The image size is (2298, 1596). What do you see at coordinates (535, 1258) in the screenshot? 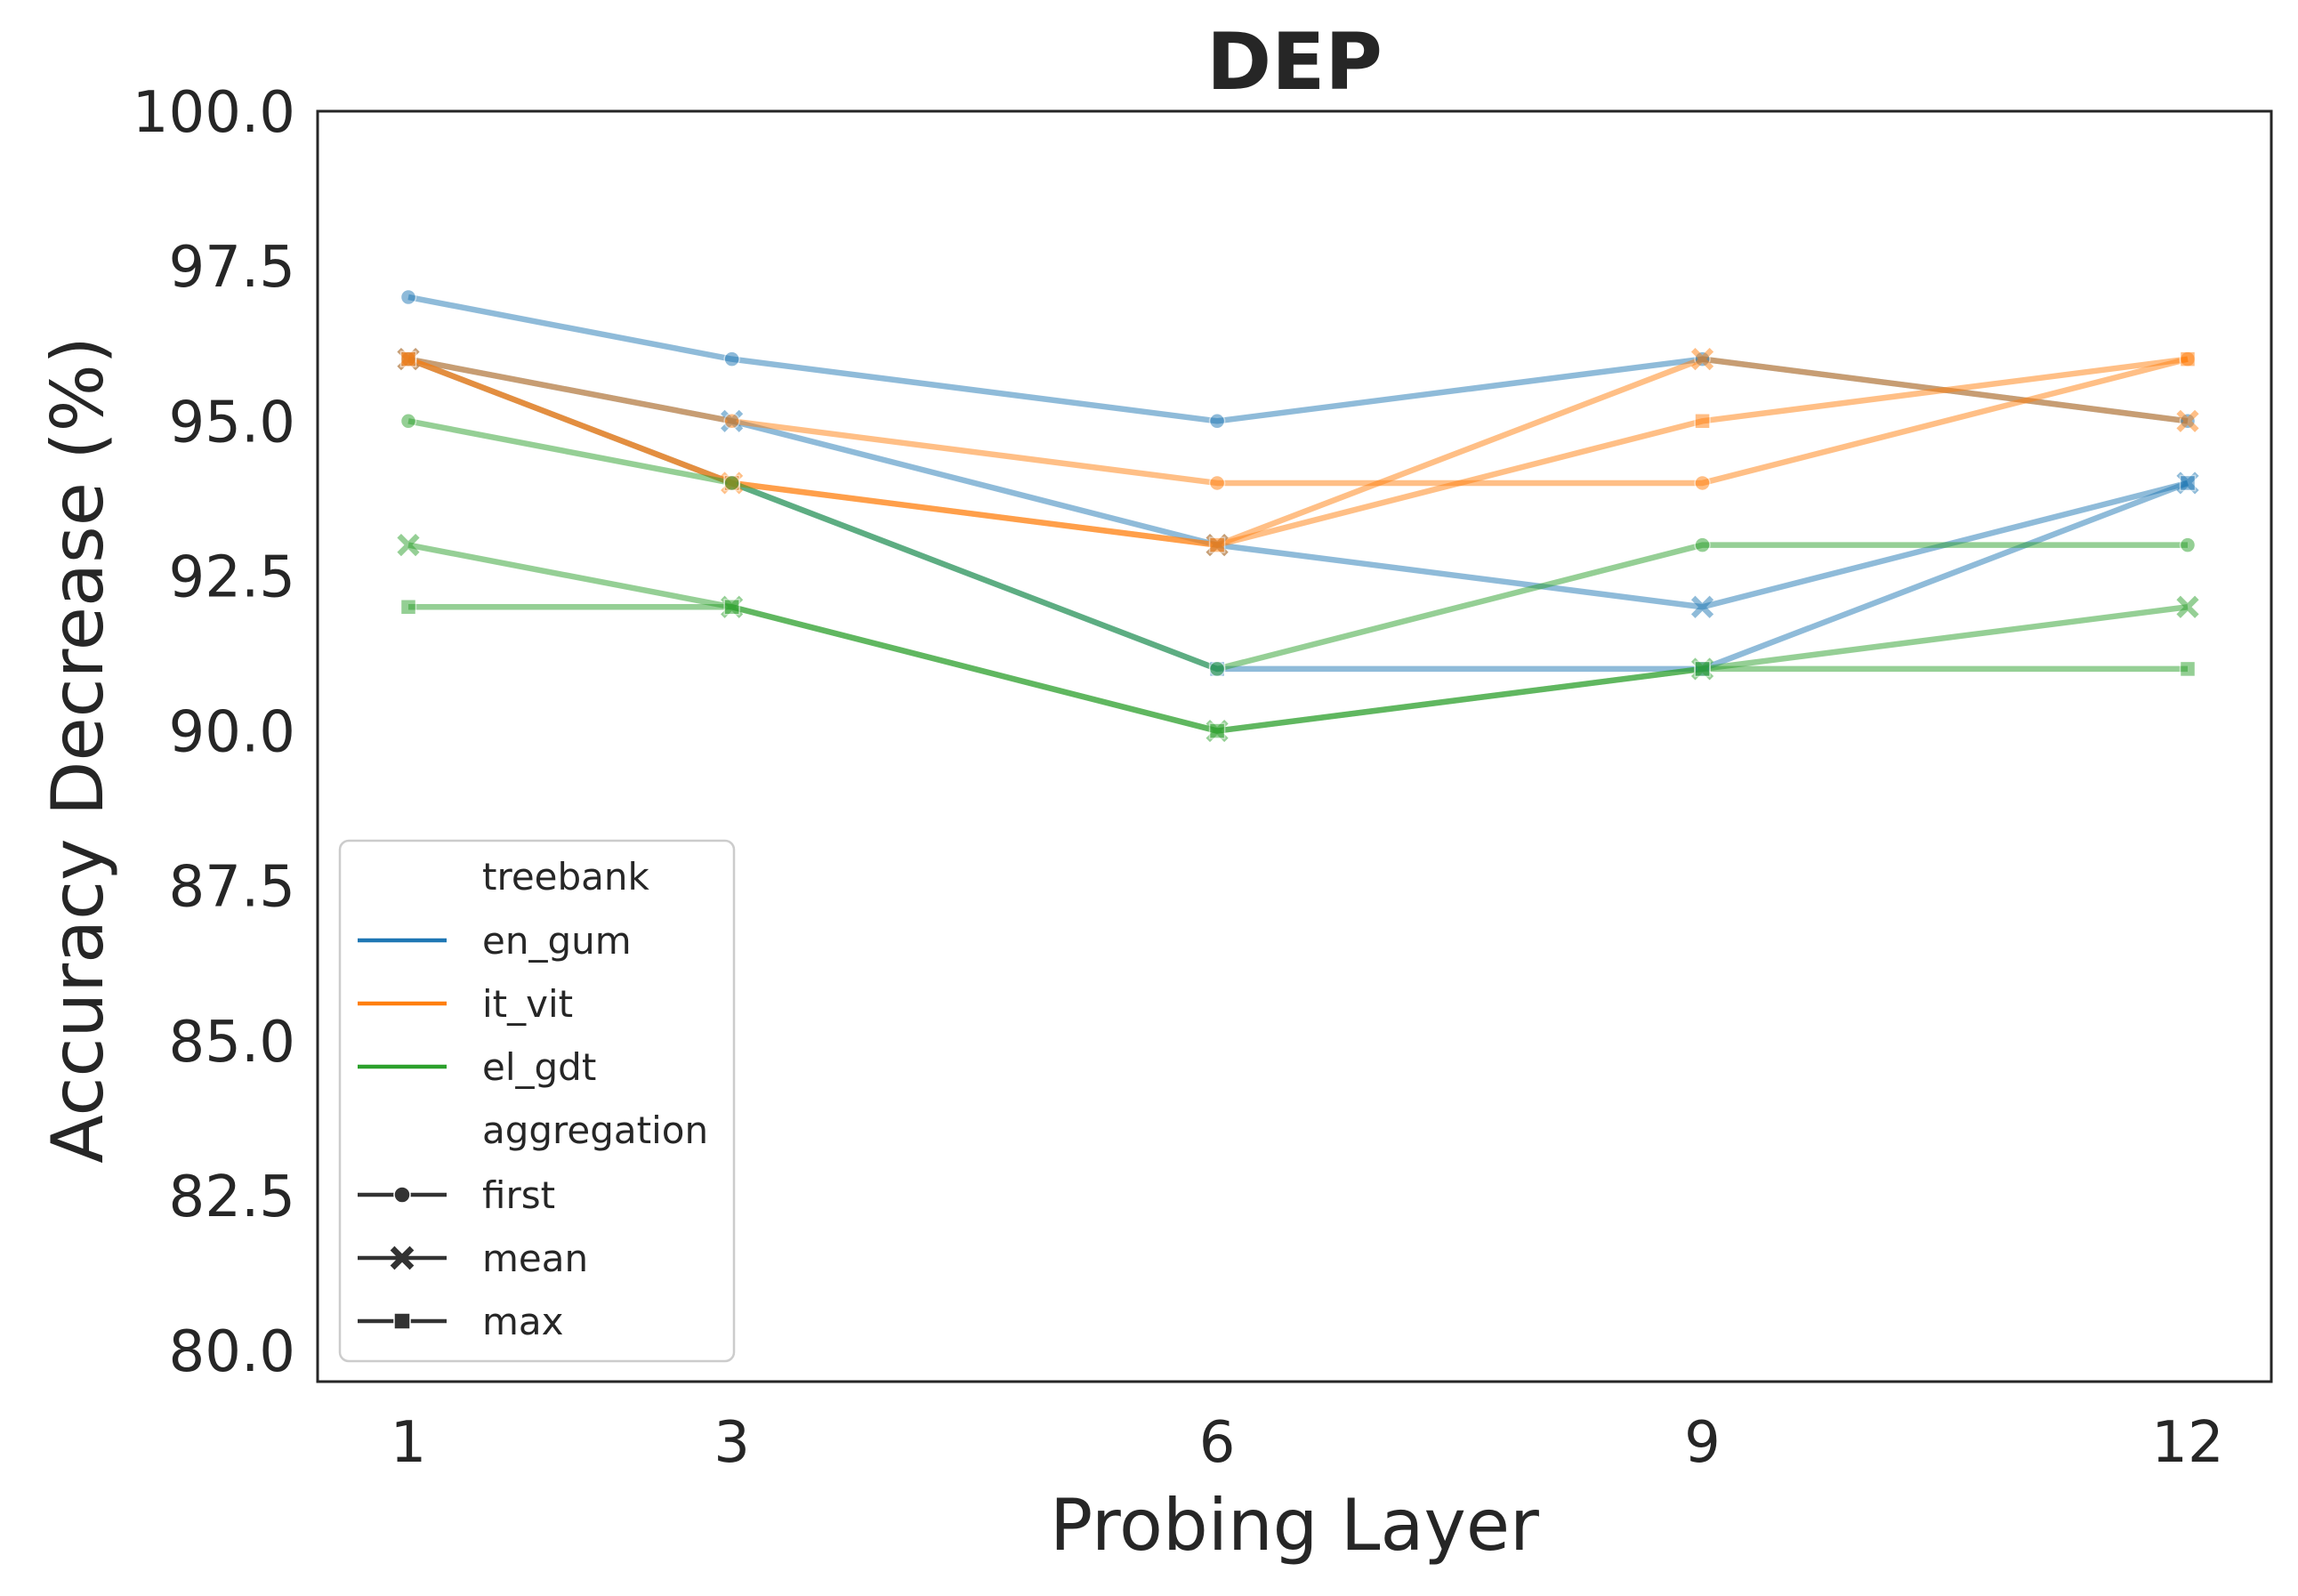
I see `legend-label-mean: mean` at bounding box center [535, 1258].